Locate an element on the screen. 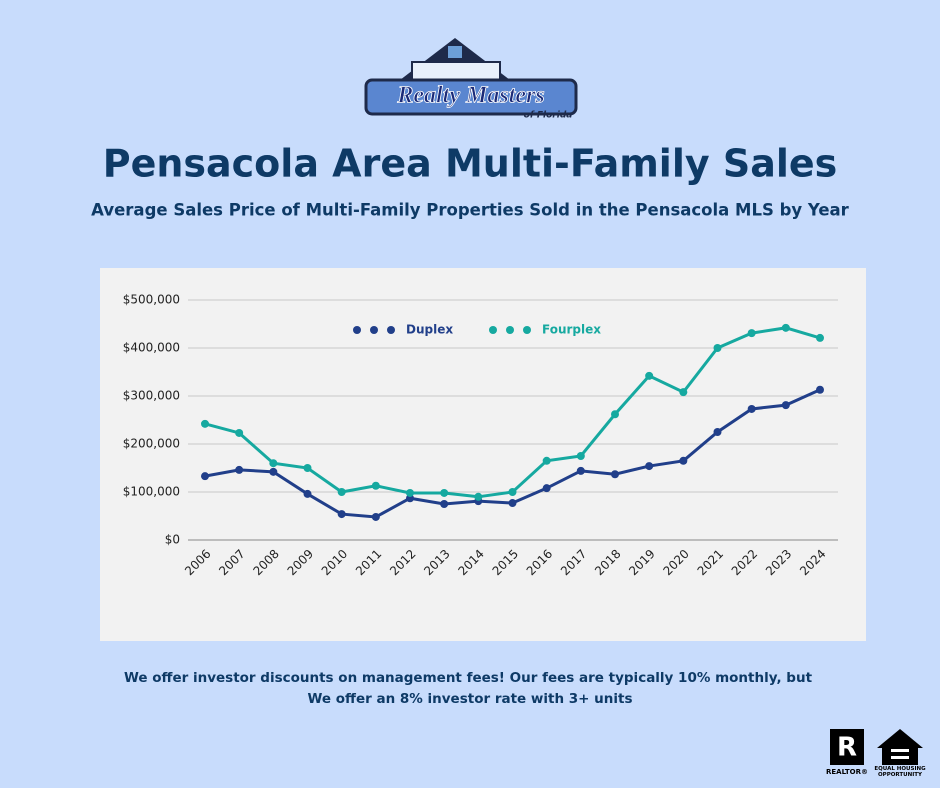  logo-name: Realty Masters is located at coordinates (470, 96).